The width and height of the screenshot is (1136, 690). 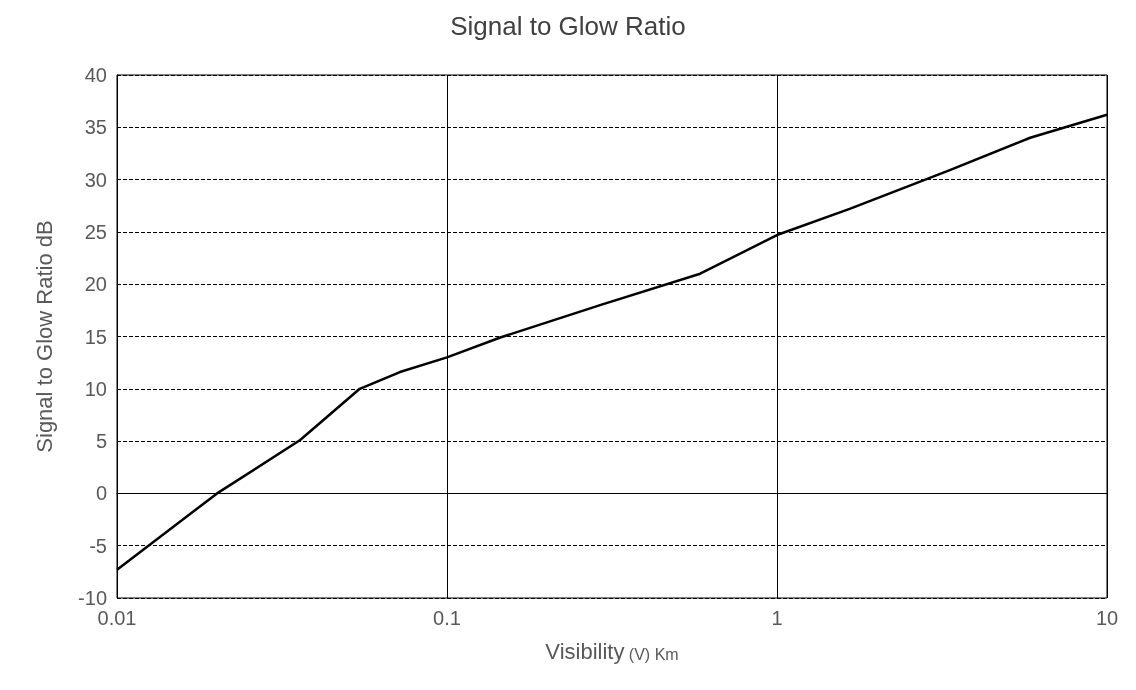 I want to click on x-tick-label: 0.01, so click(x=117, y=618).